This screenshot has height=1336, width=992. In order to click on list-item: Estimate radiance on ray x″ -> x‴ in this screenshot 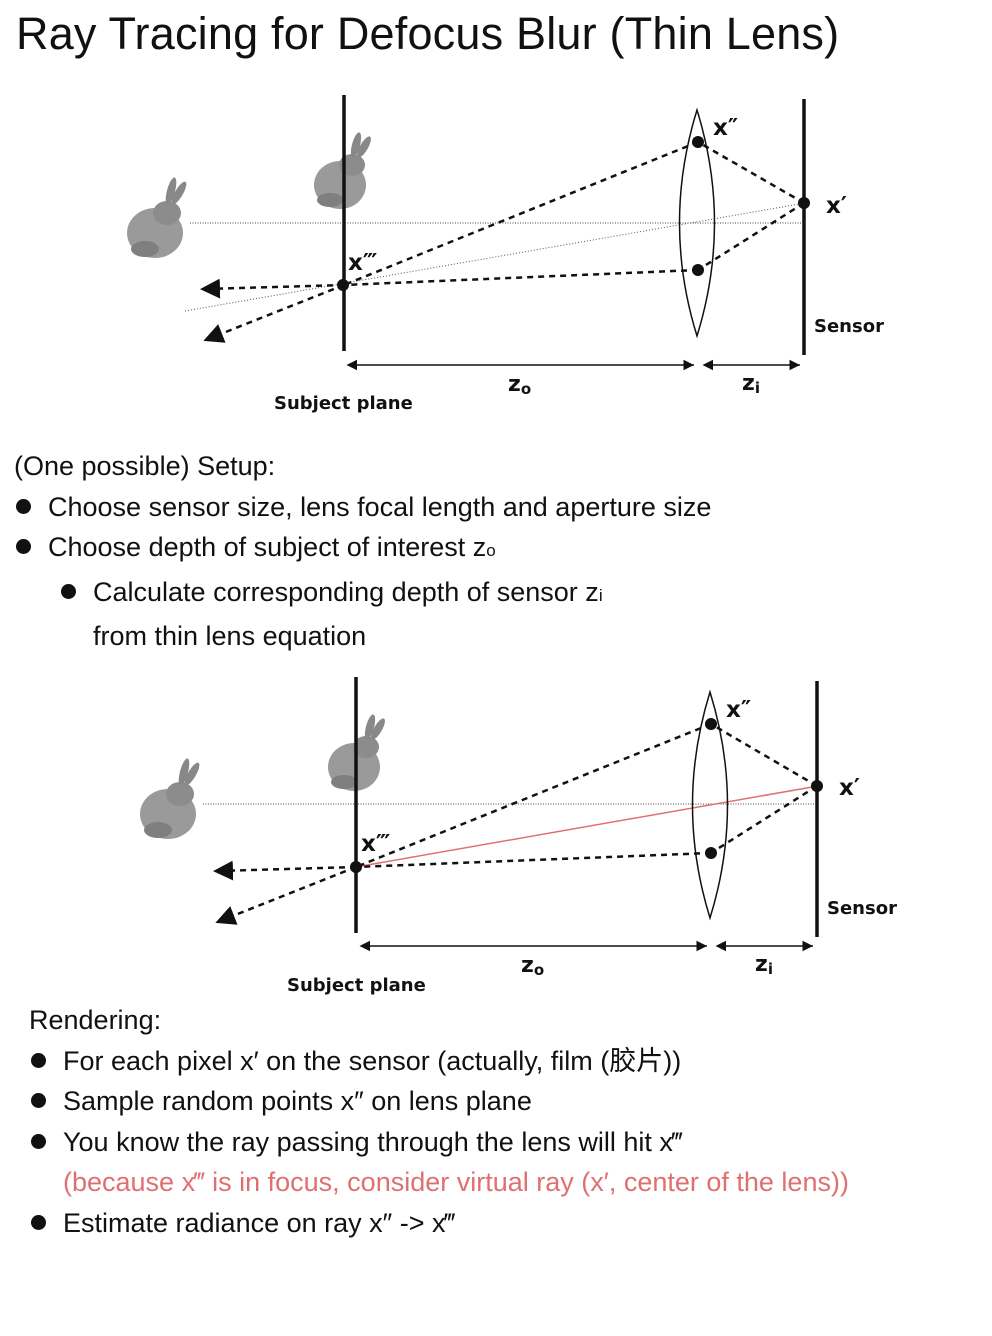, I will do `click(439, 1223)`.